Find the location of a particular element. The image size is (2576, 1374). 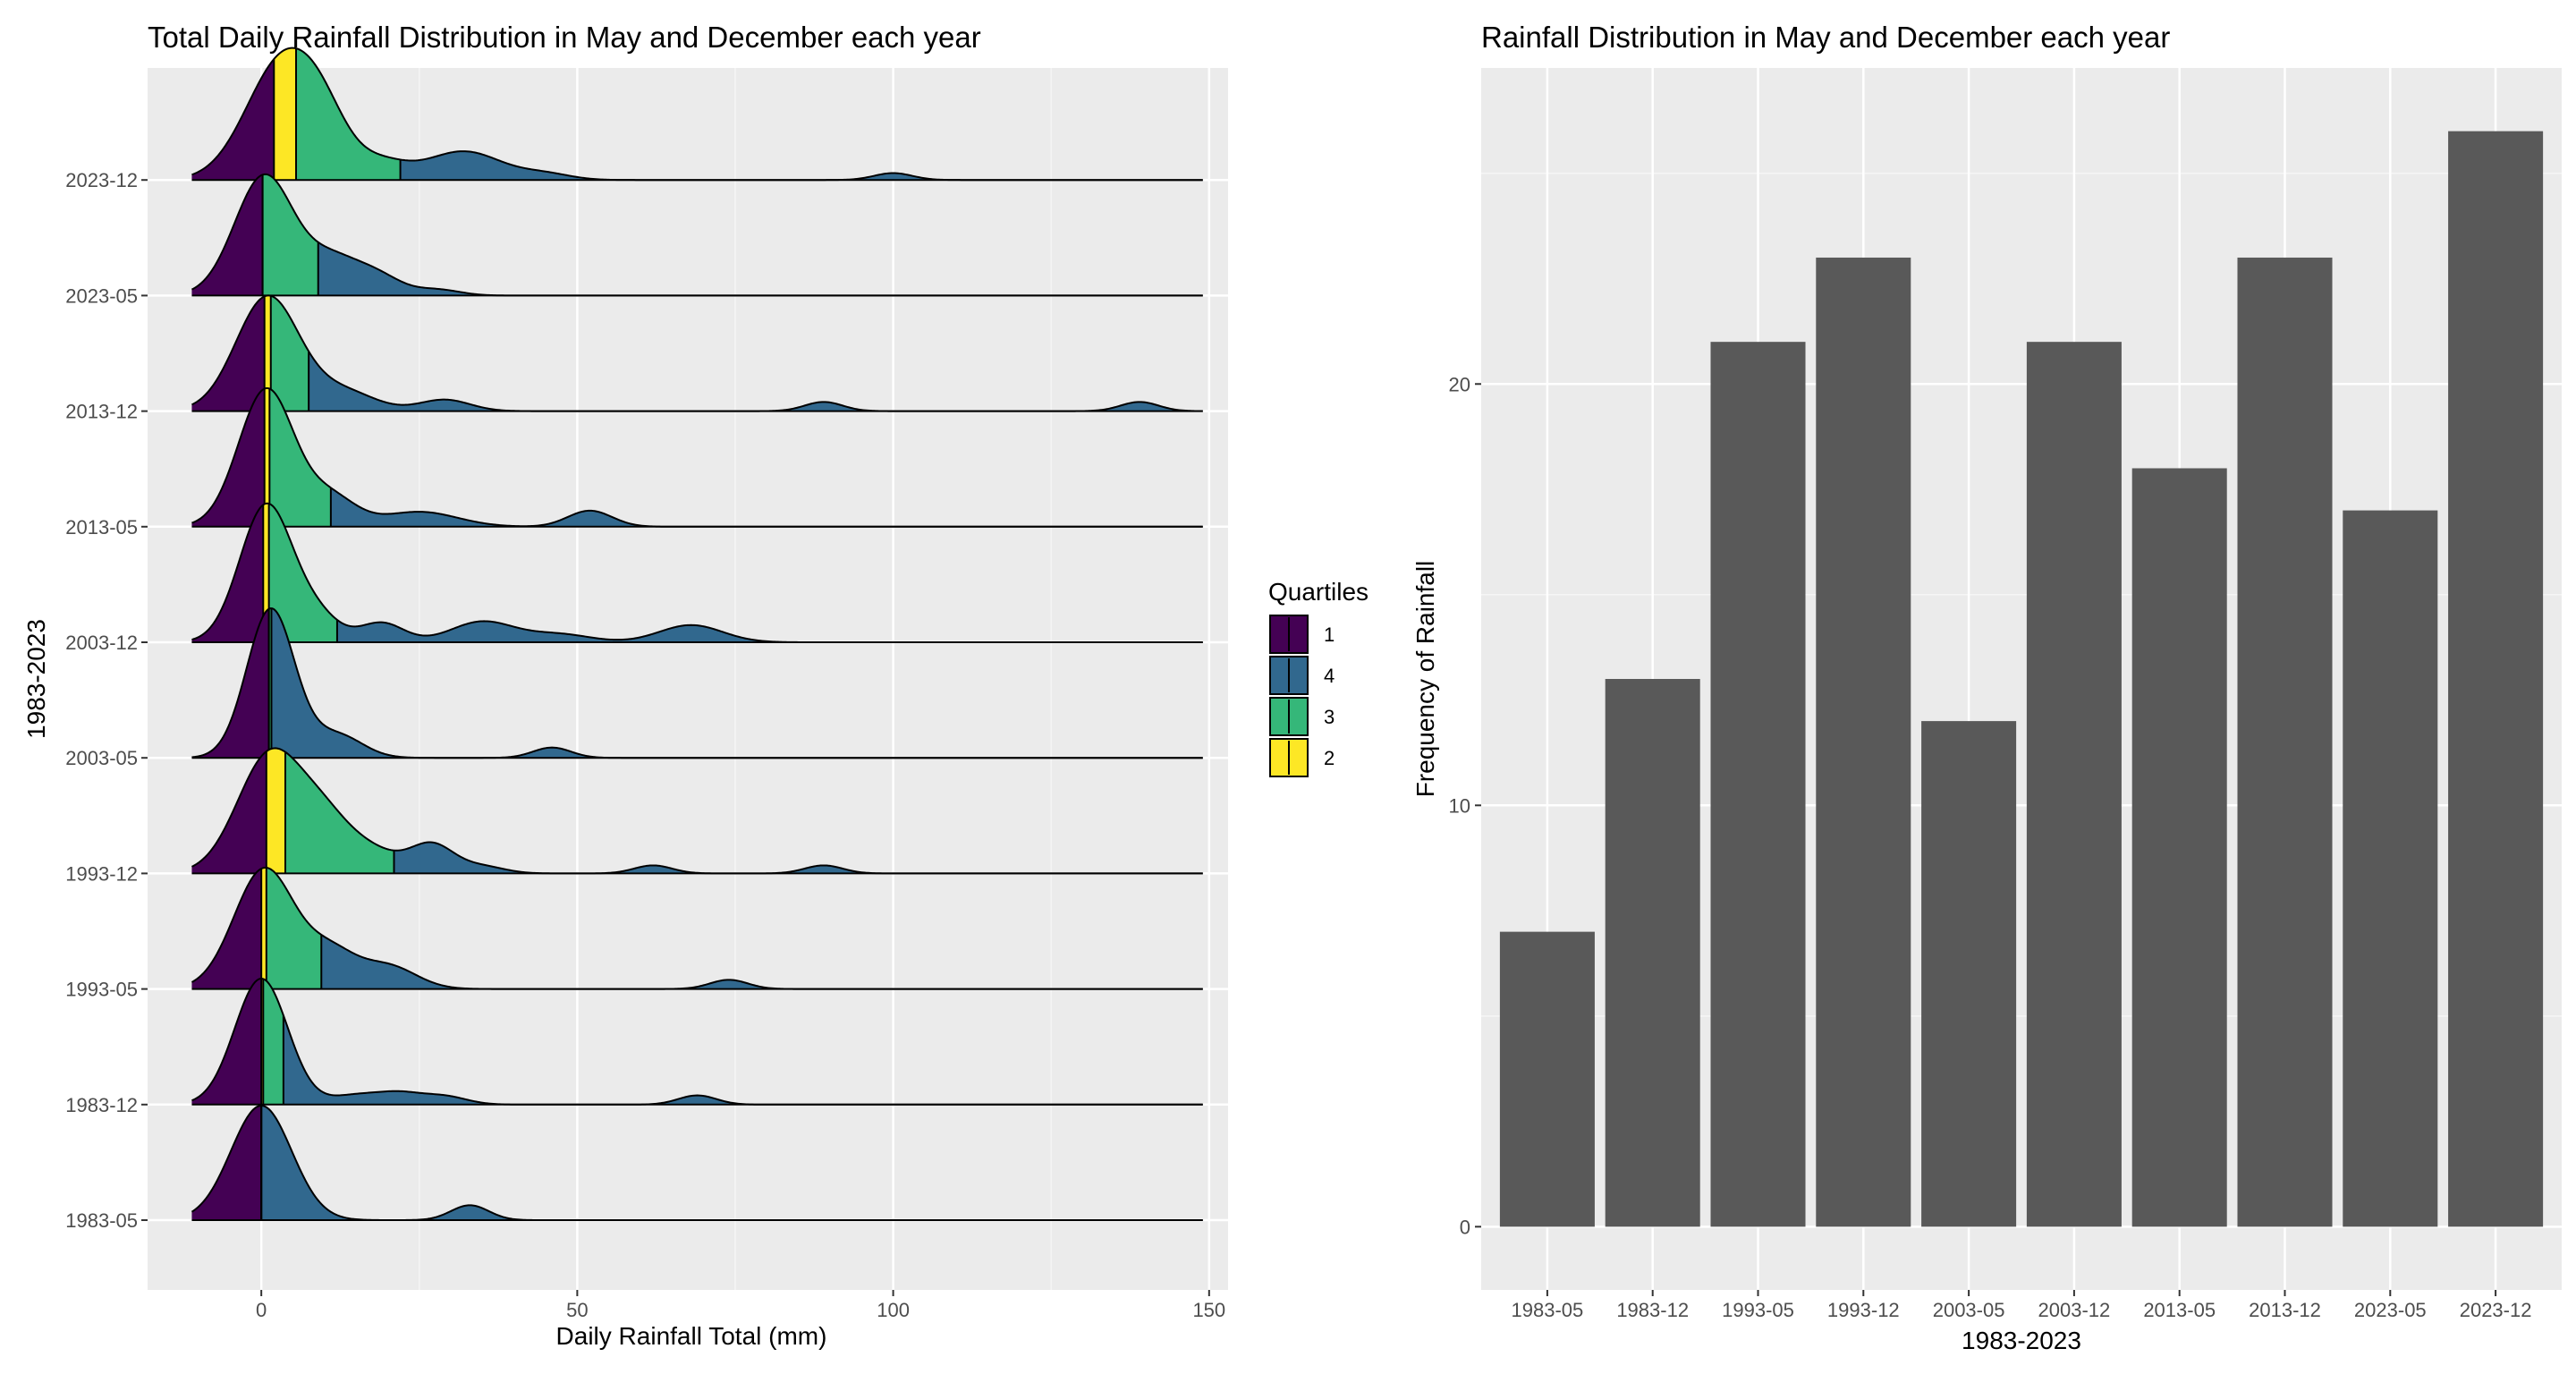

ridge-y-tick-label: 2013-05 is located at coordinates (101, 527).